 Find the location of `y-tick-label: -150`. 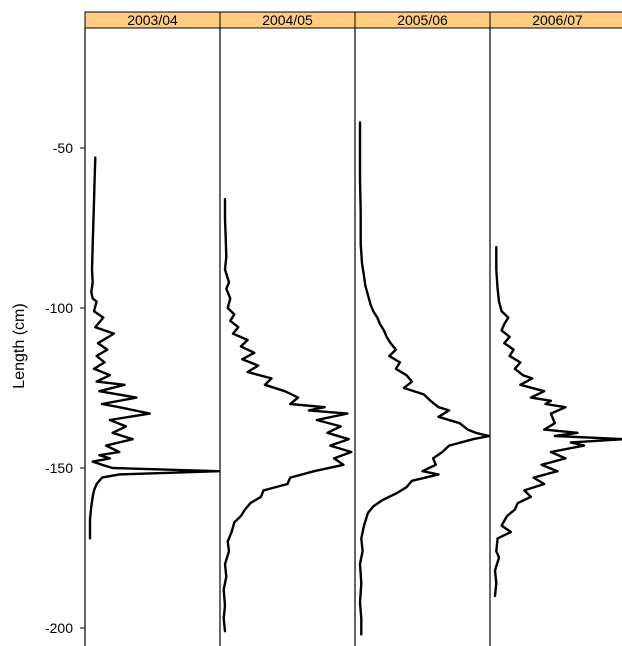

y-tick-label: -150 is located at coordinates (59, 468).